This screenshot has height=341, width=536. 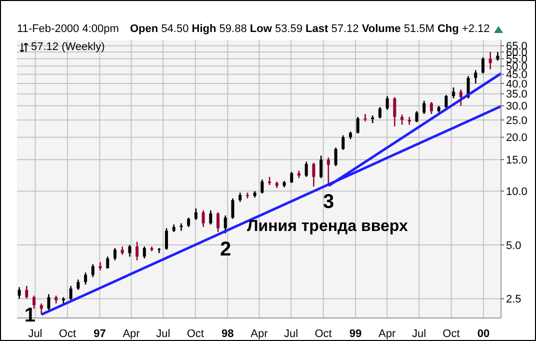 I want to click on annotation: 57.12 (Weekly), so click(x=68, y=47).